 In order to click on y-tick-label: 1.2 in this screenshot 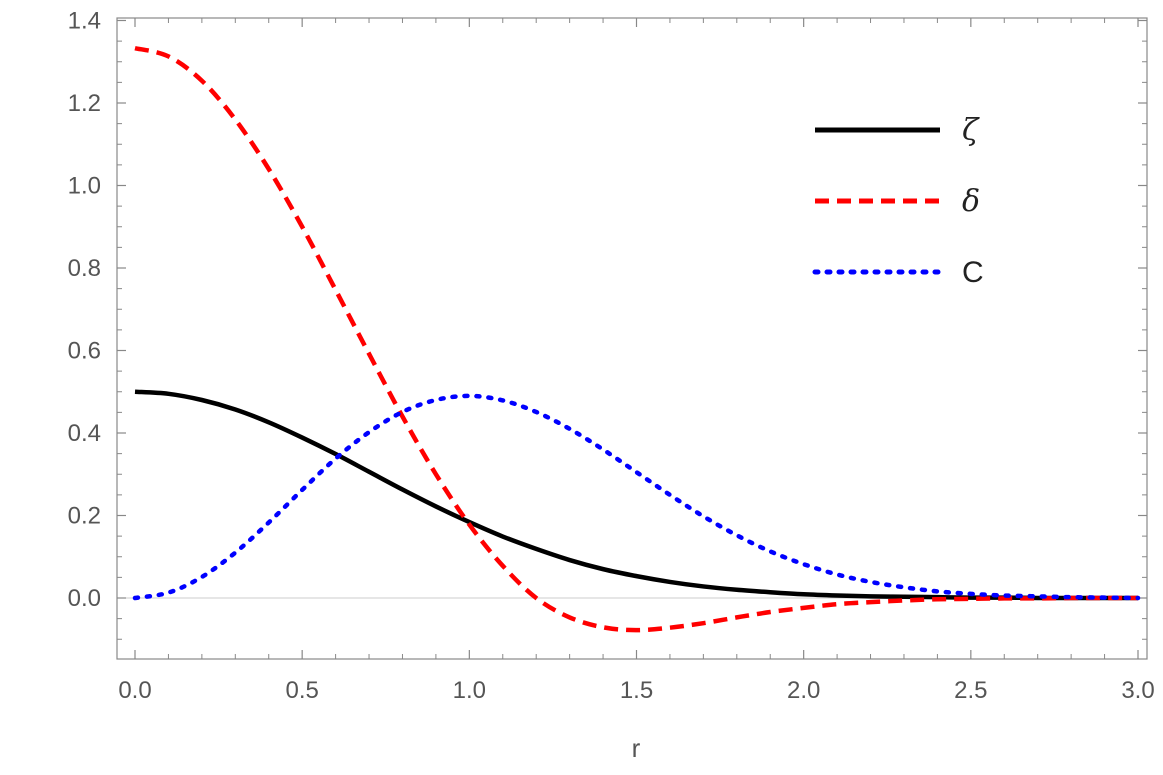, I will do `click(84, 103)`.